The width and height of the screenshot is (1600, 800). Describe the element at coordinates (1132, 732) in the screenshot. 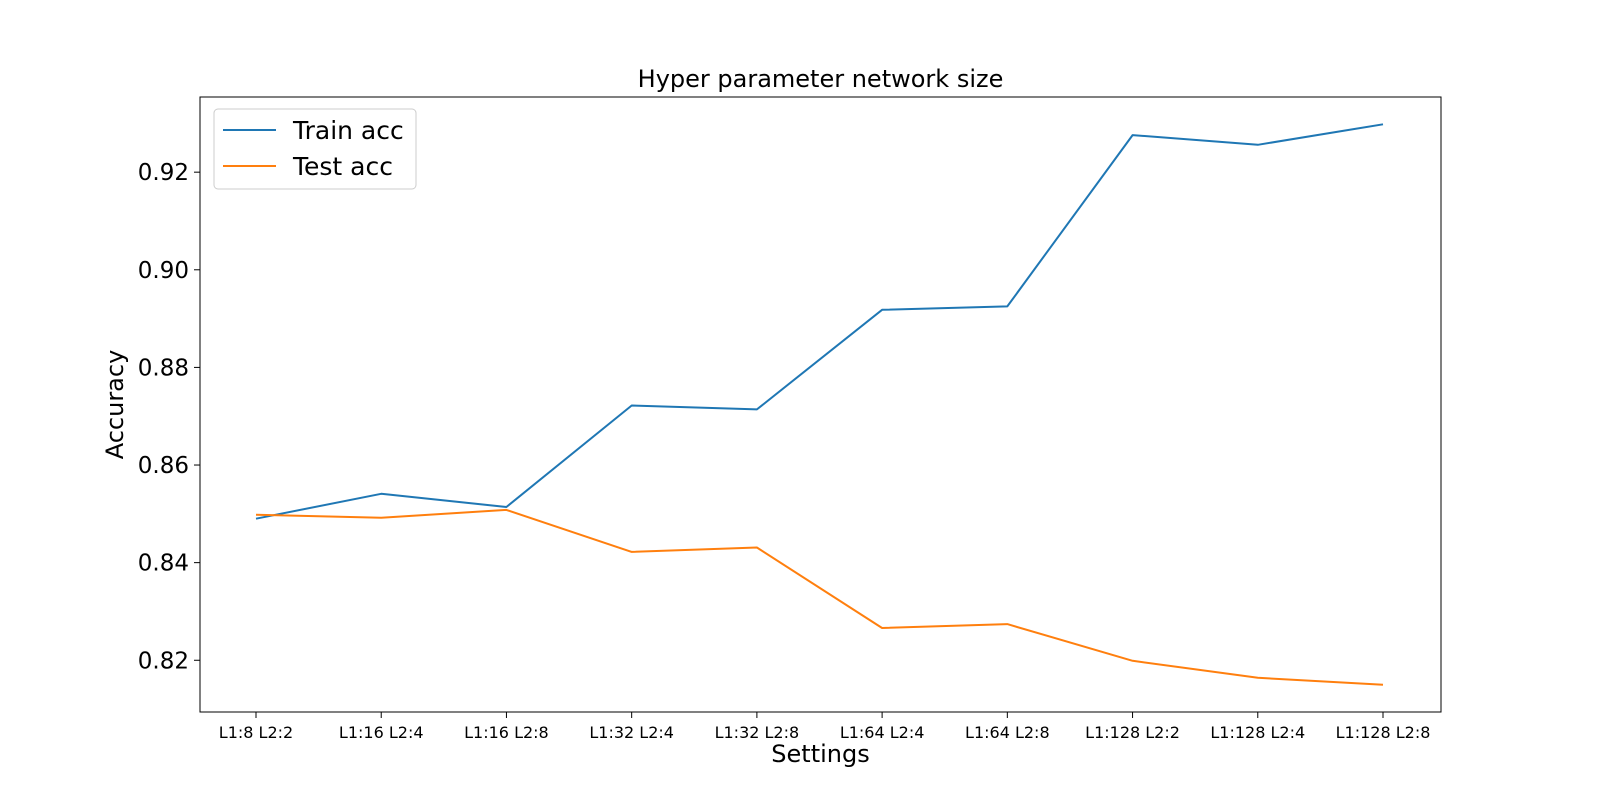

I see `x-tick-label: L1:128 L2:2` at that location.